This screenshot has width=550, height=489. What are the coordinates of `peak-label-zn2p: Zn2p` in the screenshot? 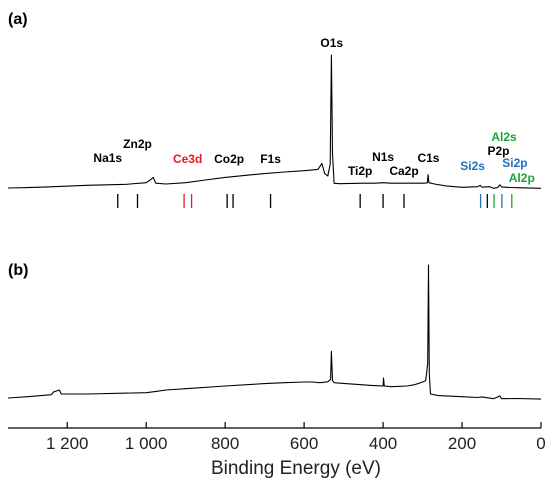 It's located at (137, 144).